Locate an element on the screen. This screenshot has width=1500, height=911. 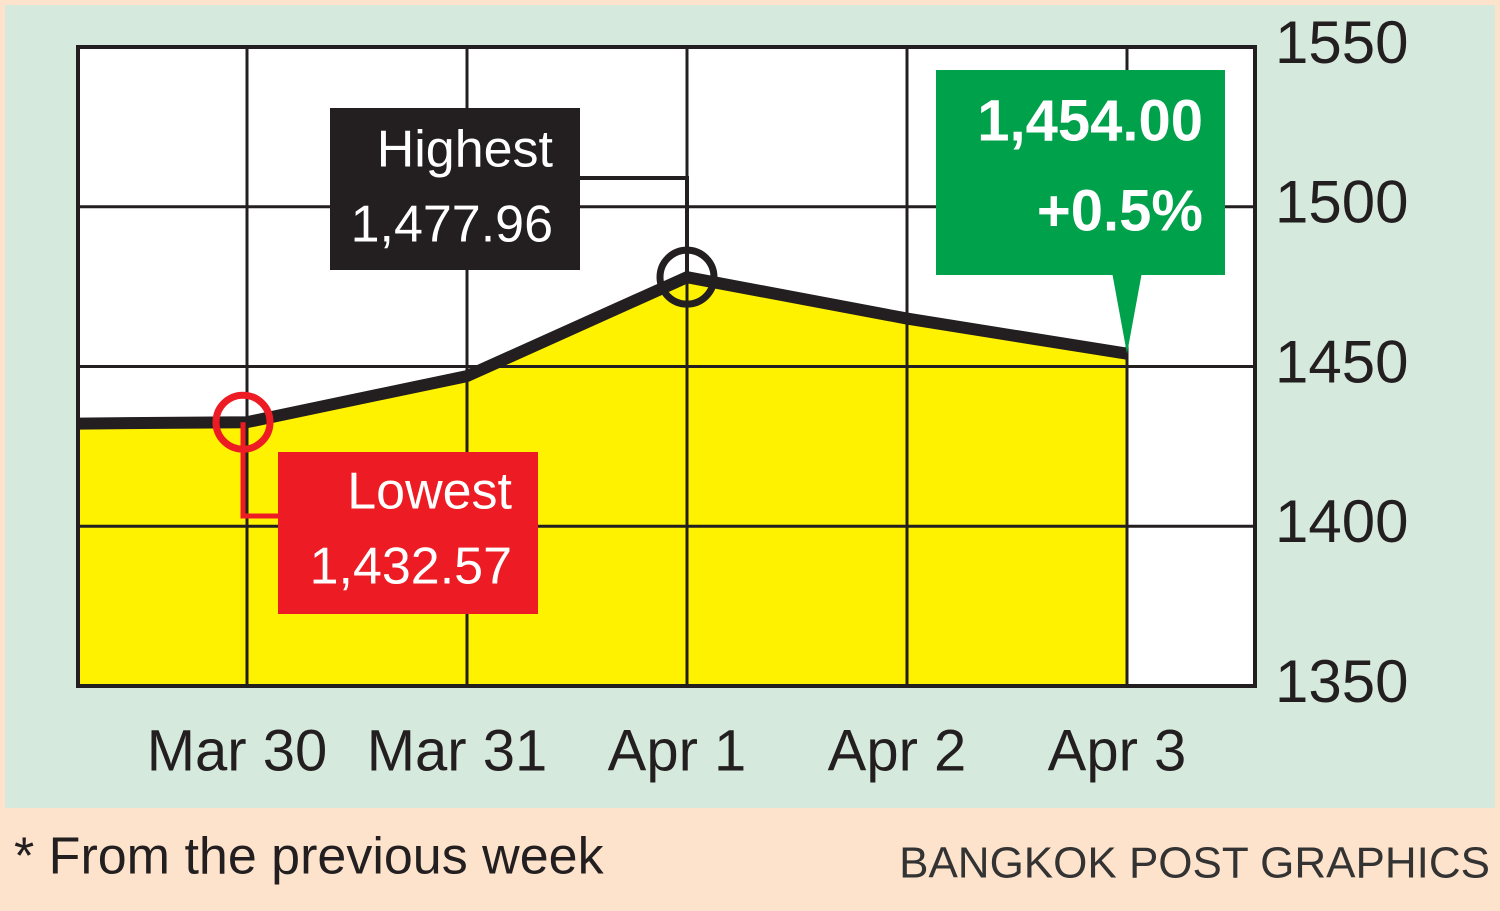
lowest-marker is located at coordinates (243, 422).